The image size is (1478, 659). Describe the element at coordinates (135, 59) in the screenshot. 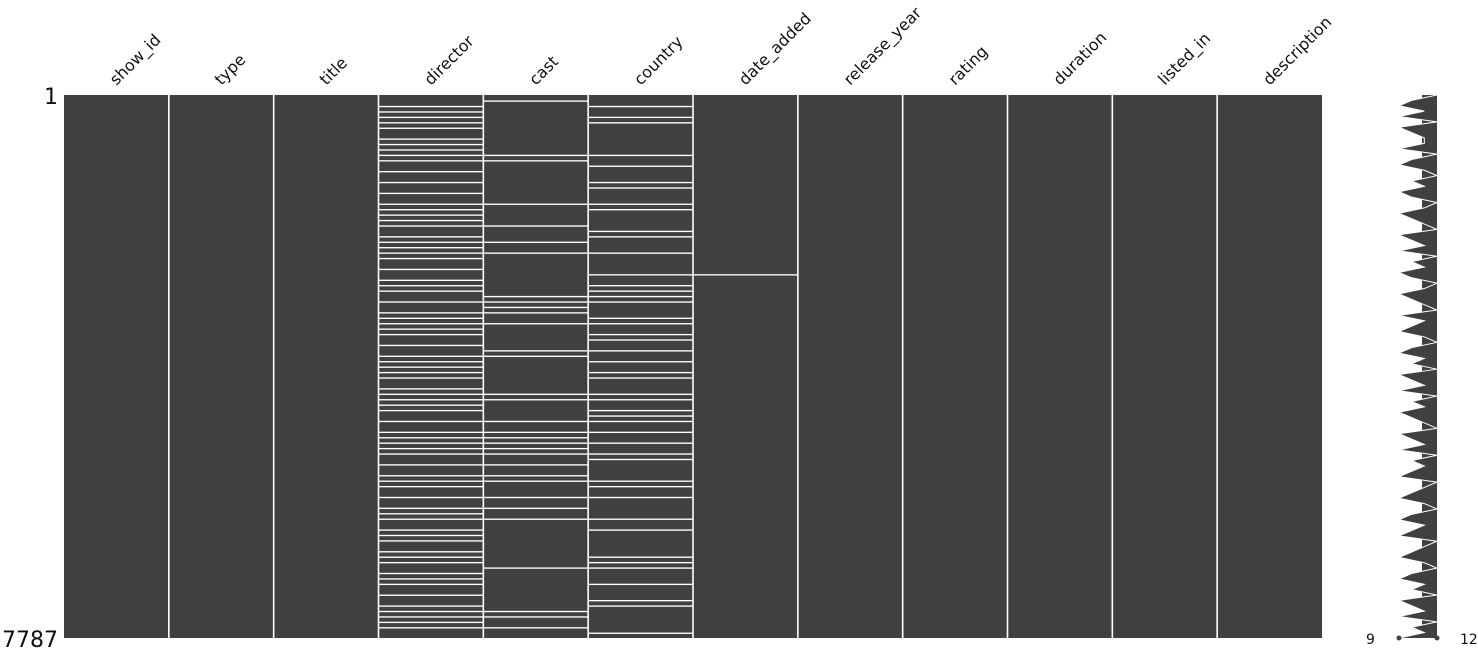

I see `column-label: show_id` at that location.